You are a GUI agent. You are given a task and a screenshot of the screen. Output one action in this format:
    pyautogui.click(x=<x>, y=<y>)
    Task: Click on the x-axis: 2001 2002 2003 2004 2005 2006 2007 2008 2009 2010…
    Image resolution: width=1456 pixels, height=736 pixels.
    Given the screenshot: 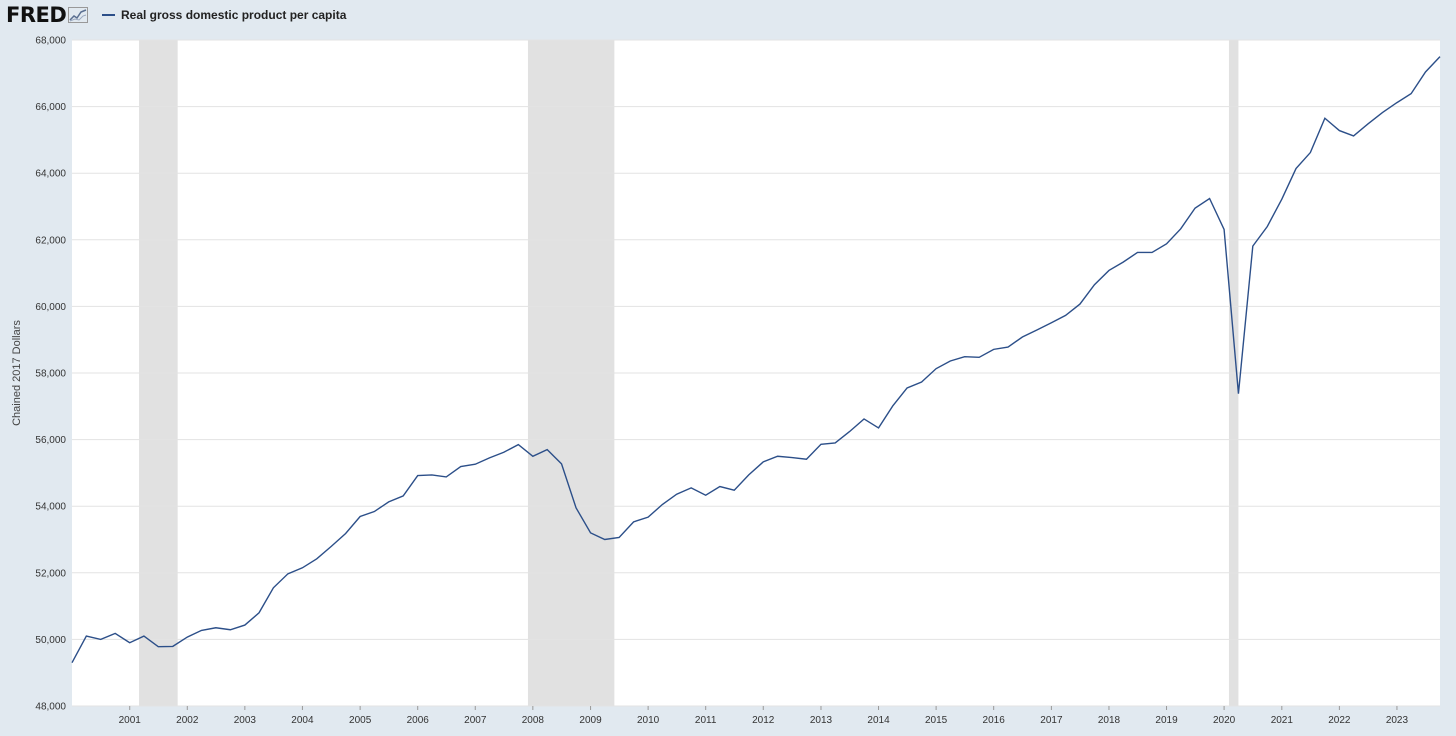 What is the action you would take?
    pyautogui.click(x=764, y=716)
    